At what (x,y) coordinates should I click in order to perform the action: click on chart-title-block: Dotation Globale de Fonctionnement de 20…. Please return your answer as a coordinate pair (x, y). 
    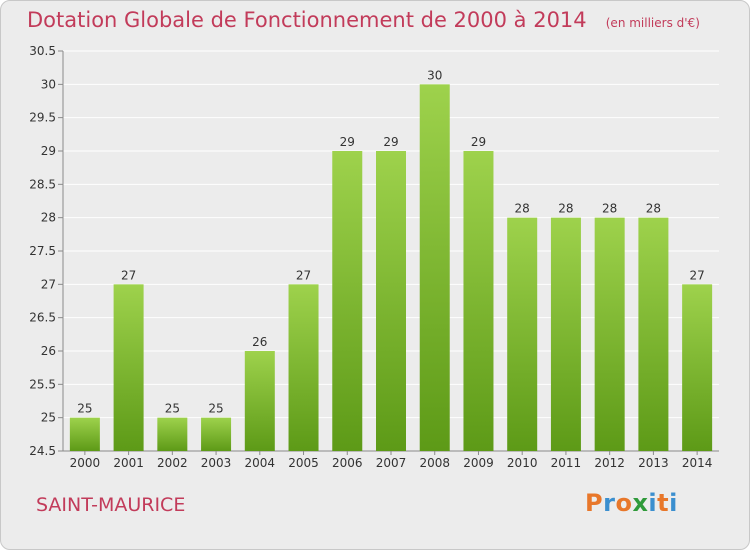
    Looking at the image, I should click on (363, 20).